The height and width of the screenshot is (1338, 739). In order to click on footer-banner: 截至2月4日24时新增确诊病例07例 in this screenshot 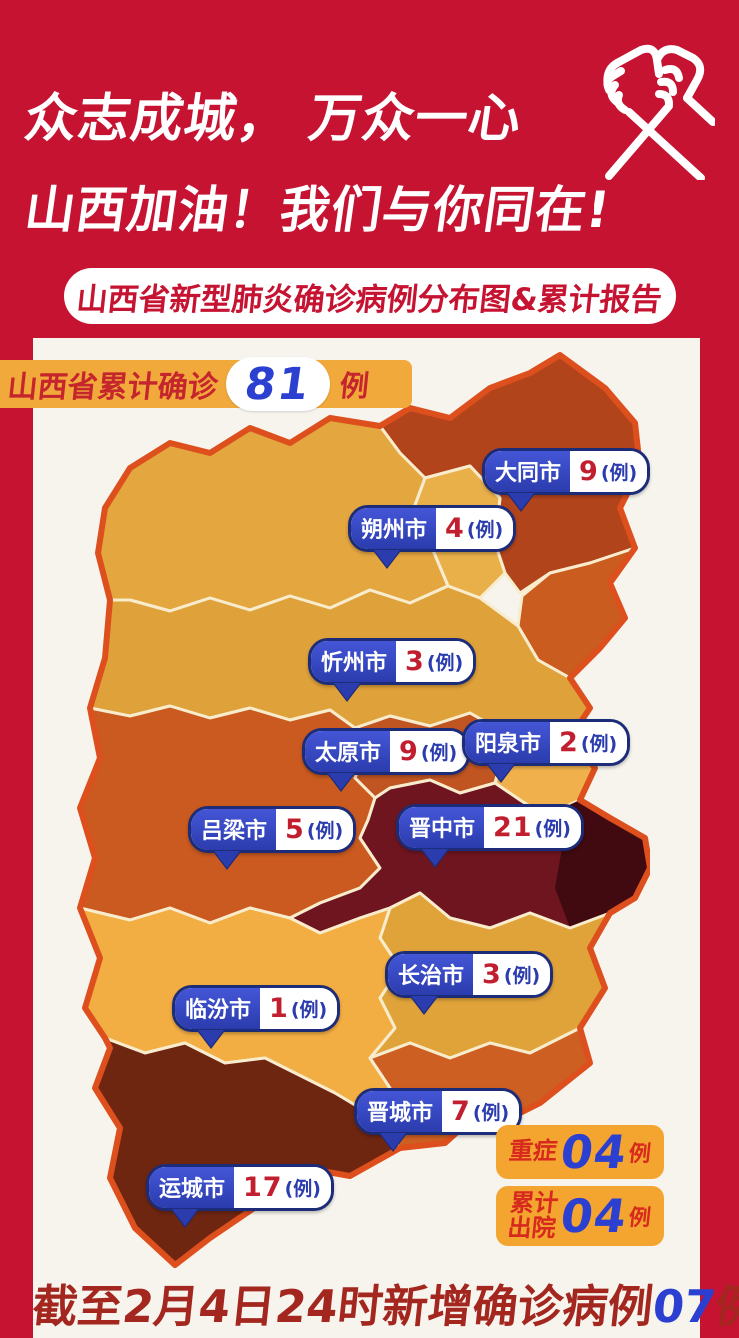, I will do `click(384, 1302)`.